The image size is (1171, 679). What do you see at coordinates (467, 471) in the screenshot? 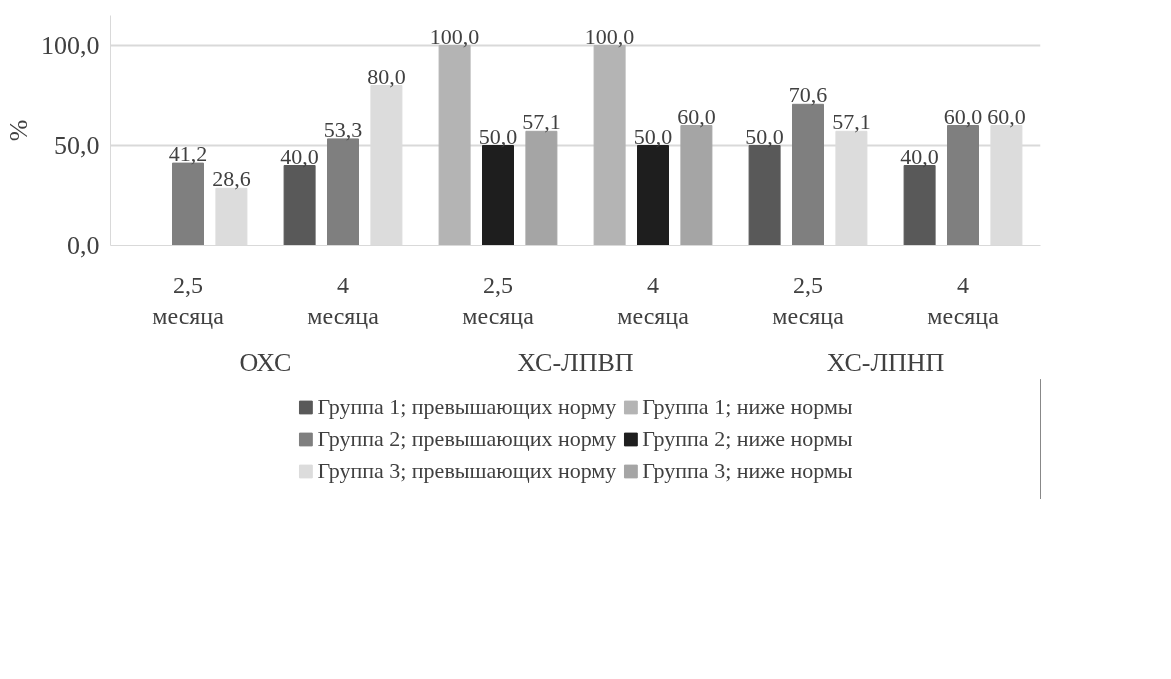
I see `legend-label: Группа 3; превышающих норму` at bounding box center [467, 471].